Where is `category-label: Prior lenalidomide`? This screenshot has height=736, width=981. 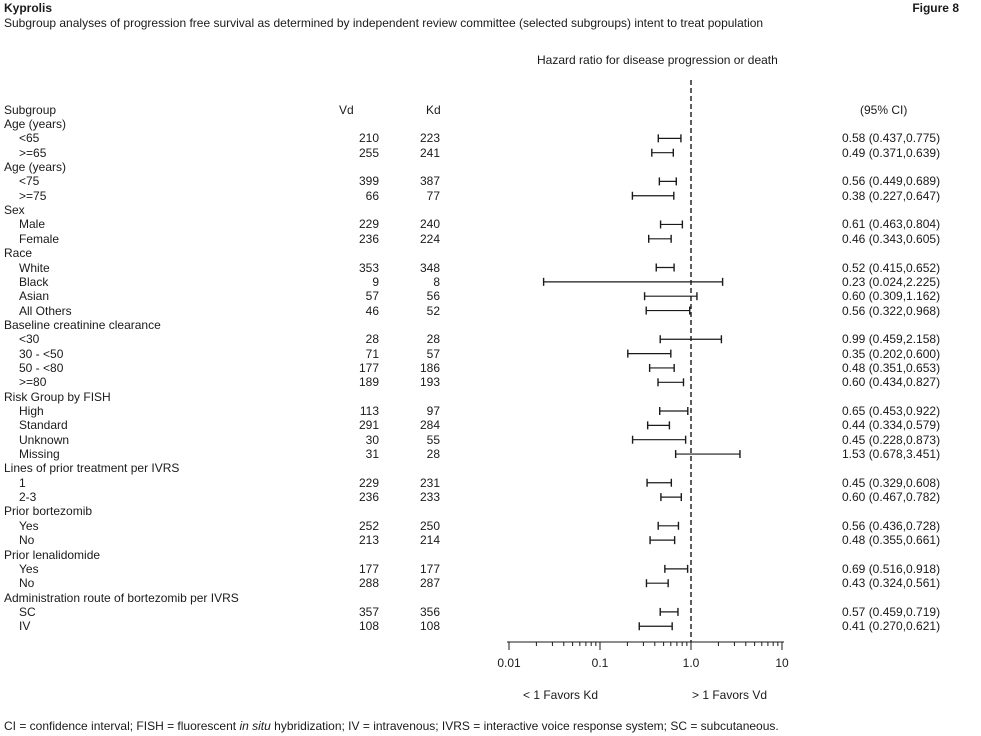 category-label: Prior lenalidomide is located at coordinates (52, 554).